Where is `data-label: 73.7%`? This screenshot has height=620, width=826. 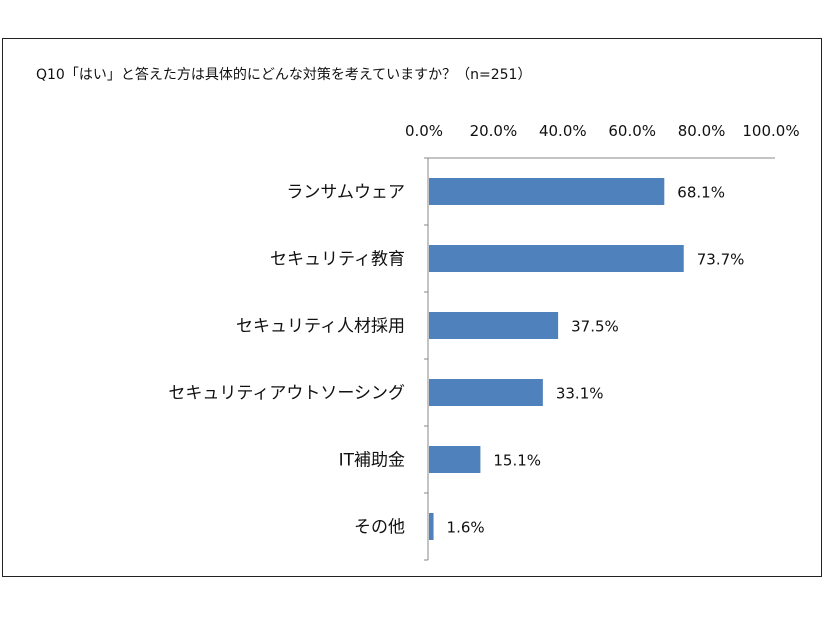 data-label: 73.7% is located at coordinates (721, 260).